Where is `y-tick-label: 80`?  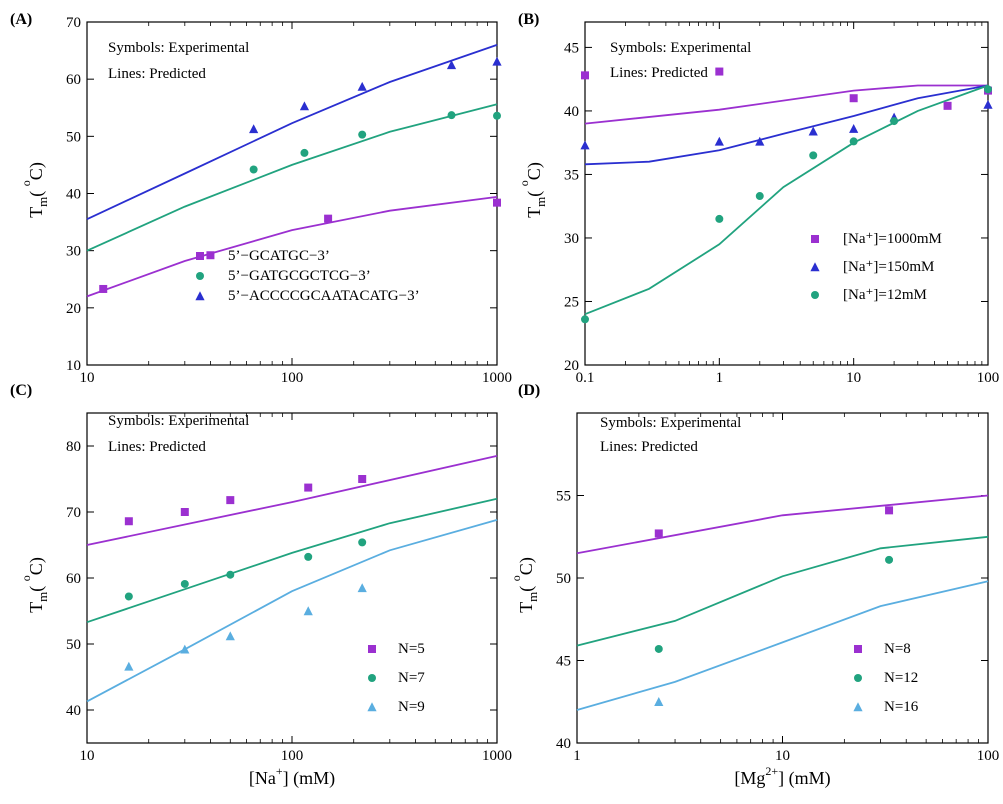
y-tick-label: 80 is located at coordinates (73, 447).